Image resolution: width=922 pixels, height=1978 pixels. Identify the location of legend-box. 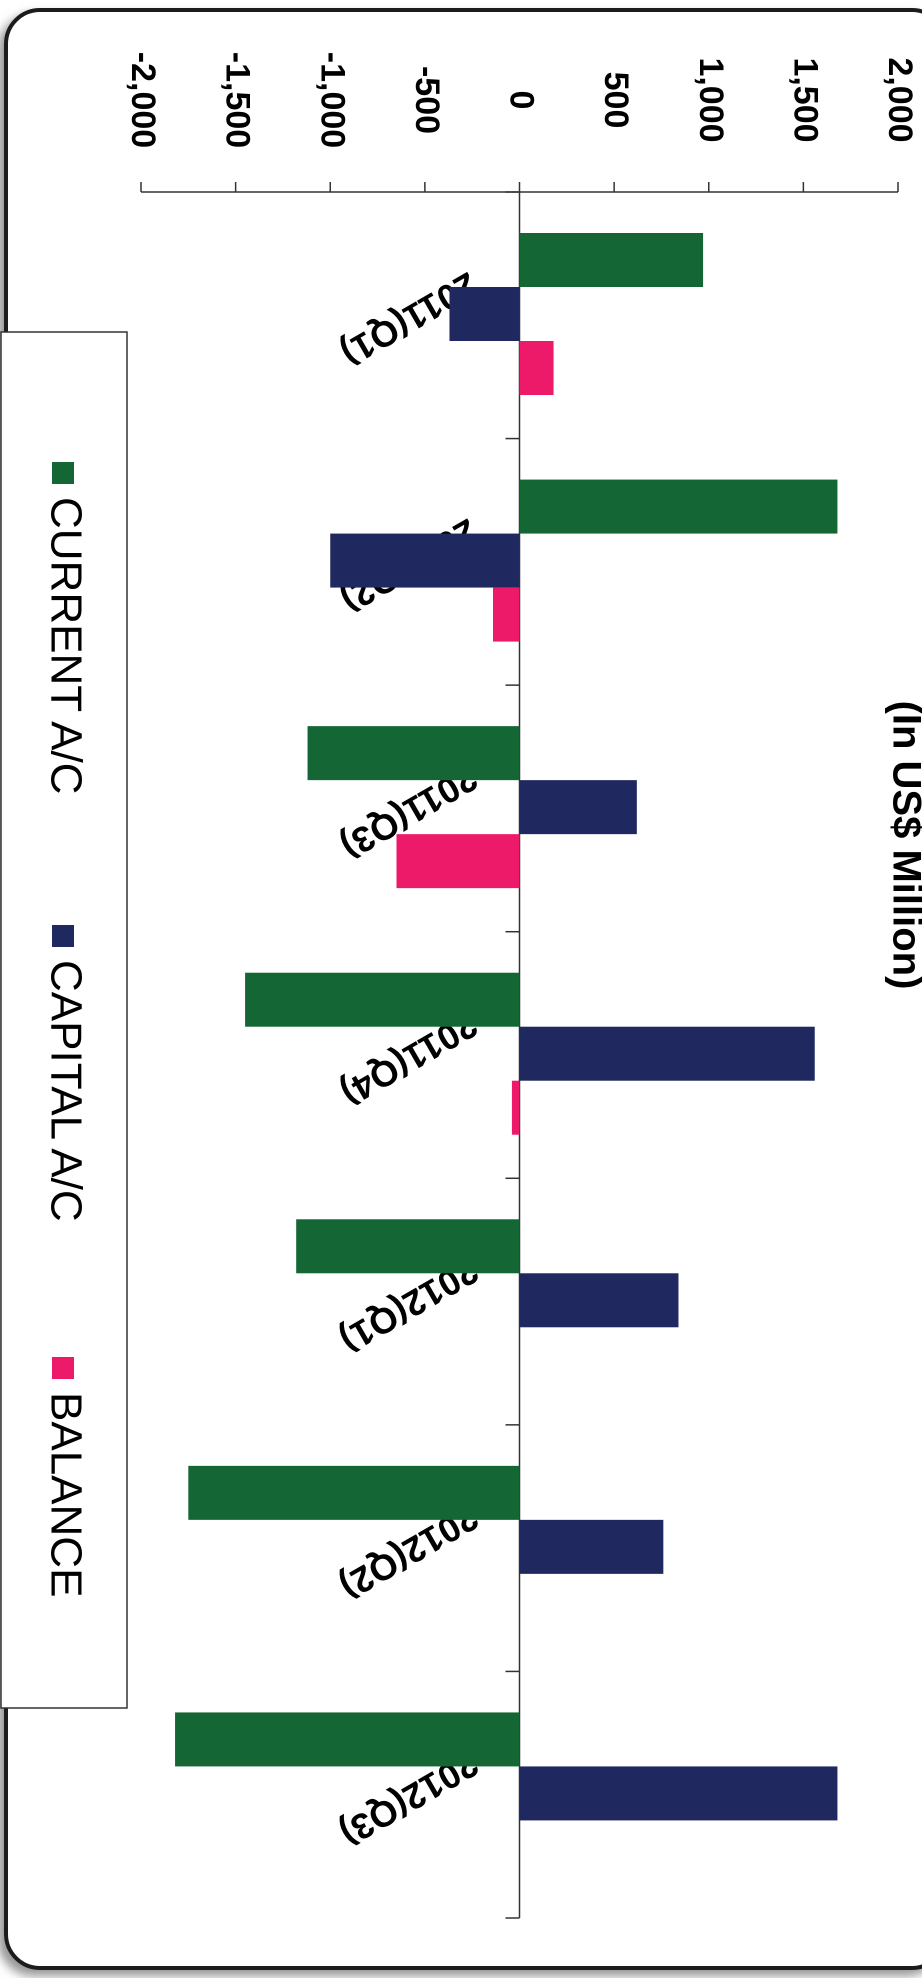
(64, 1020).